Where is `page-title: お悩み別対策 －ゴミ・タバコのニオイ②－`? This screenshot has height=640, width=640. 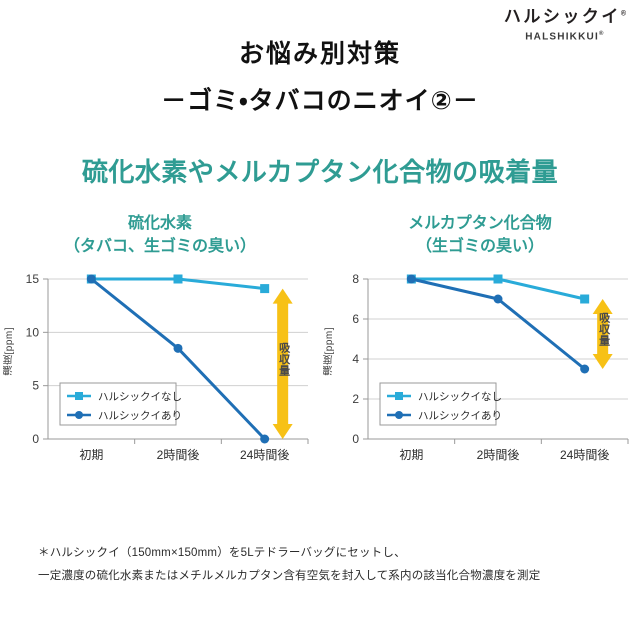 page-title: お悩み別対策 －ゴミ・タバコのニオイ②－ is located at coordinates (320, 75).